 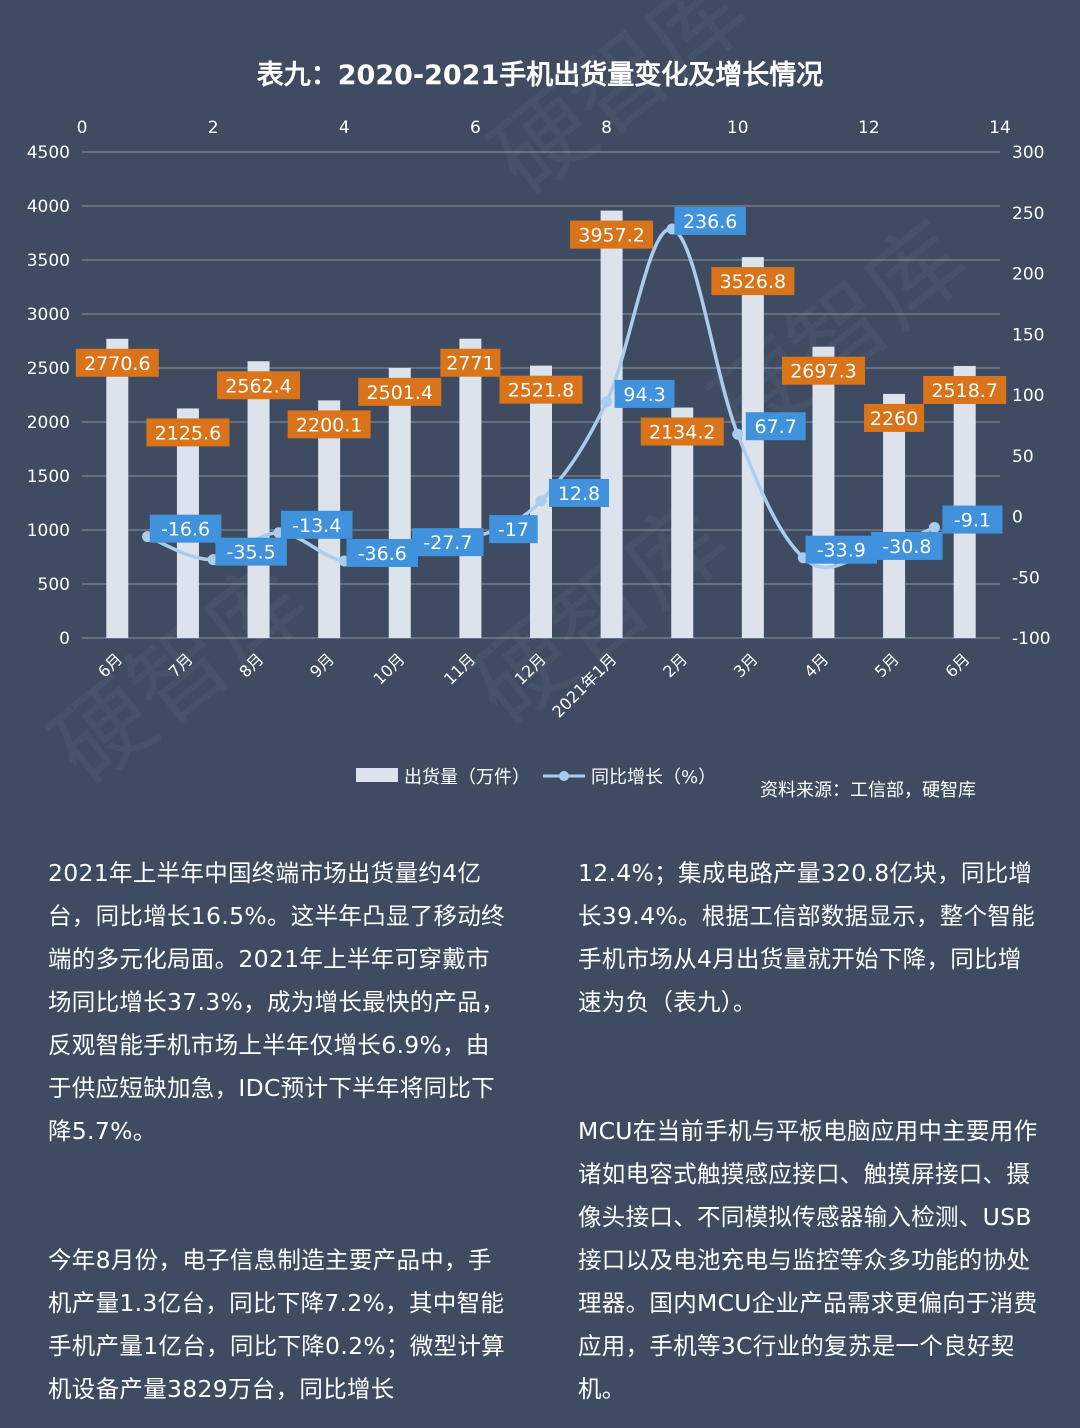 What do you see at coordinates (400, 393) in the screenshot?
I see `bar-value-label-text: 2501.4` at bounding box center [400, 393].